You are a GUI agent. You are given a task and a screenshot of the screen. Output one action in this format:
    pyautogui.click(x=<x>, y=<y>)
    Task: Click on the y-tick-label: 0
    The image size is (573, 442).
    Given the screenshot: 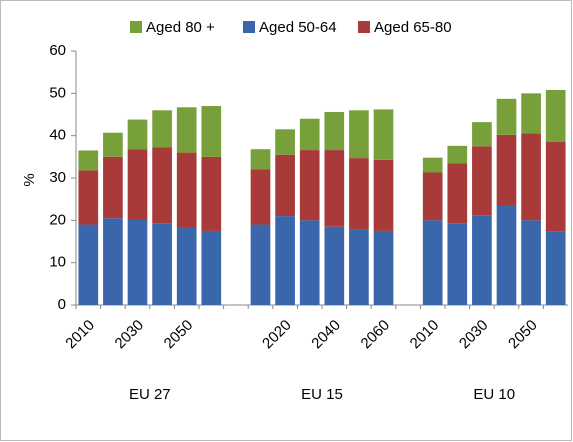 What is the action you would take?
    pyautogui.click(x=62, y=304)
    